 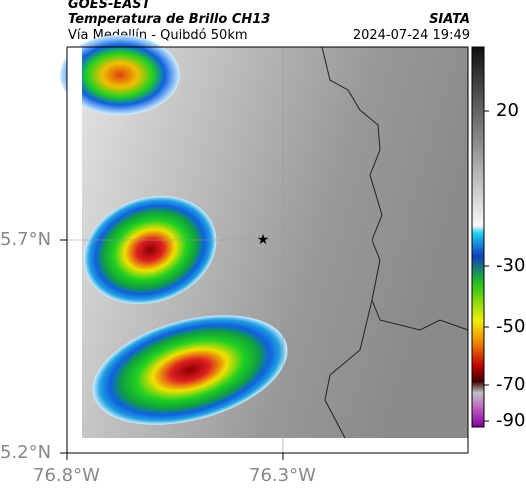 What do you see at coordinates (109, 6) in the screenshot?
I see `title: GOES-EAST` at bounding box center [109, 6].